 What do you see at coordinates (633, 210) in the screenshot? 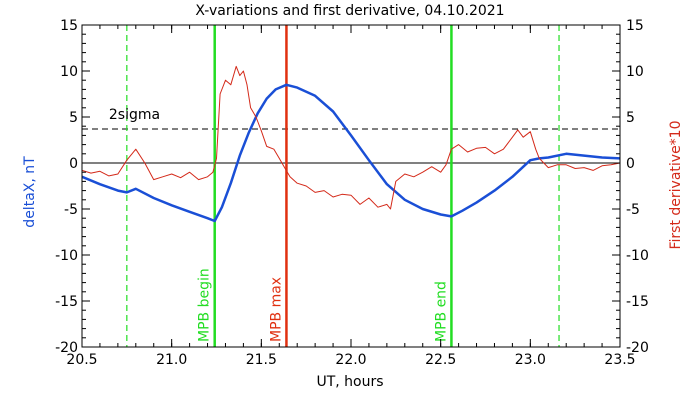
I see `y-tick-label-right-4: -5` at bounding box center [633, 210].